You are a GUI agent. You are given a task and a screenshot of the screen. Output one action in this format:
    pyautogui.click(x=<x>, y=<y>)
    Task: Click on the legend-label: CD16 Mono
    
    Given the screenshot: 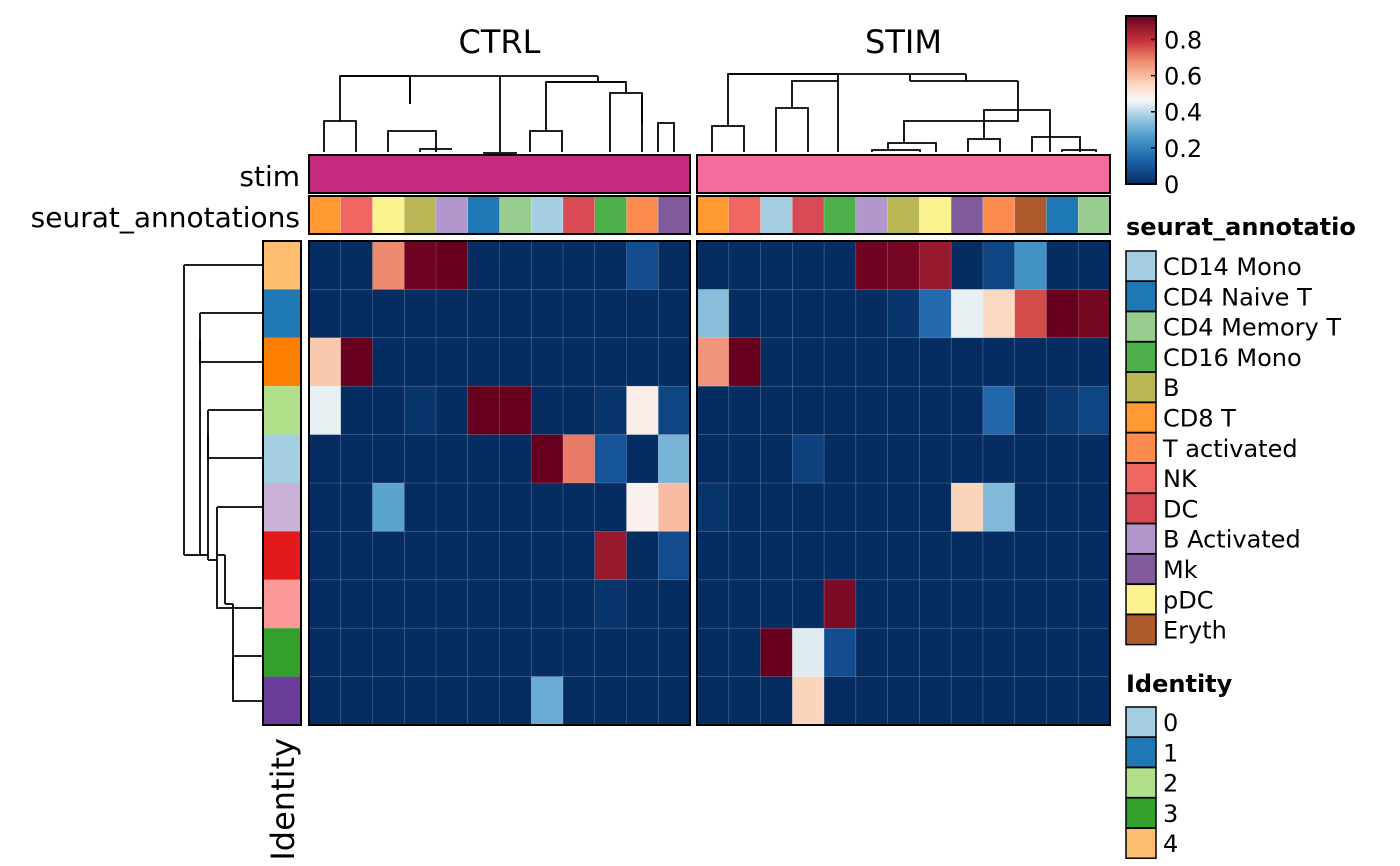 What is the action you would take?
    pyautogui.click(x=1232, y=358)
    